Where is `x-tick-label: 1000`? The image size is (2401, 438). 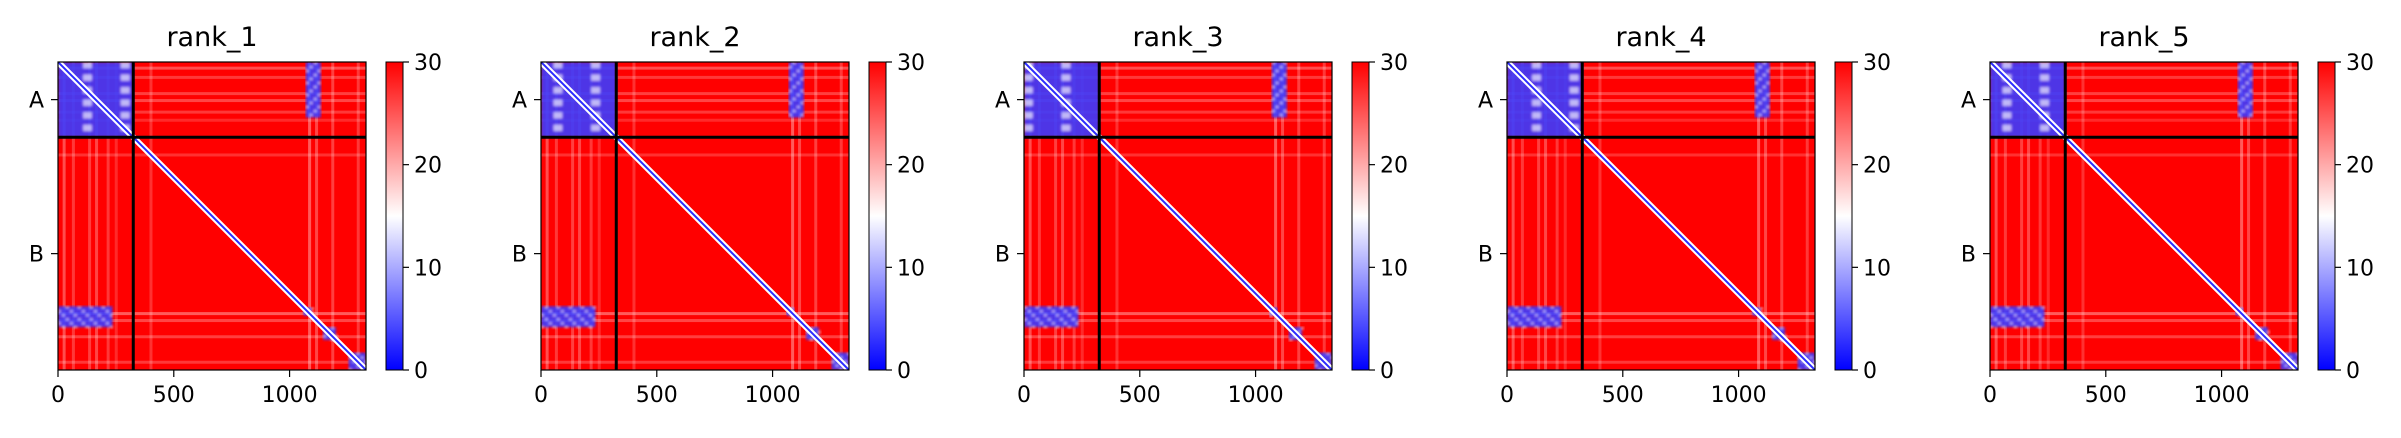 x-tick-label: 1000 is located at coordinates (1256, 395).